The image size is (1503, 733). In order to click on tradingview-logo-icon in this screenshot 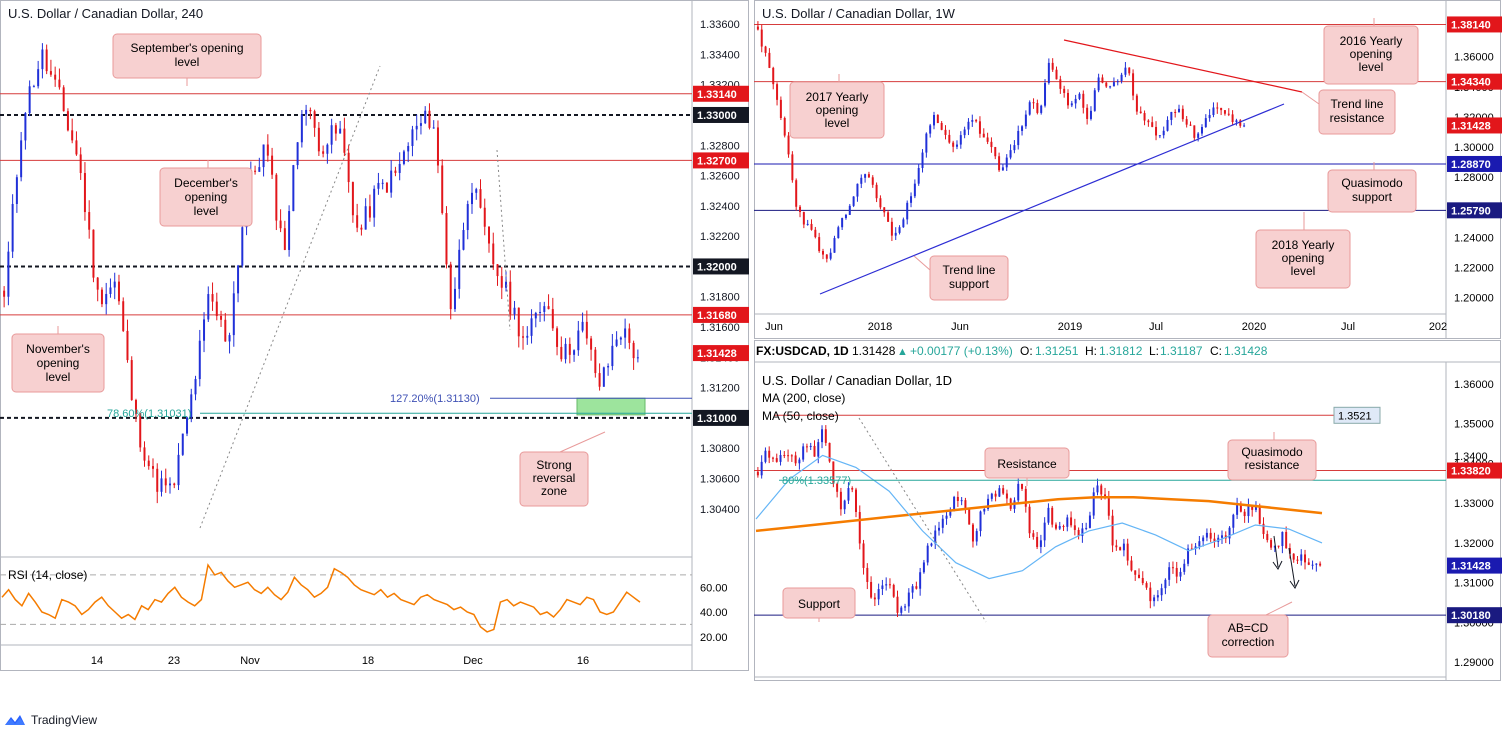, I will do `click(15, 720)`.